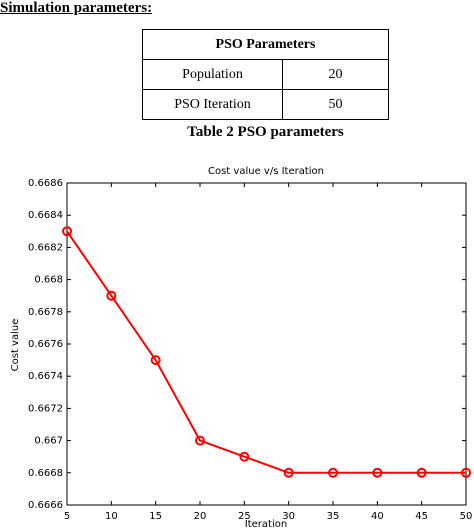  I want to click on table-cell: 20, so click(335, 74).